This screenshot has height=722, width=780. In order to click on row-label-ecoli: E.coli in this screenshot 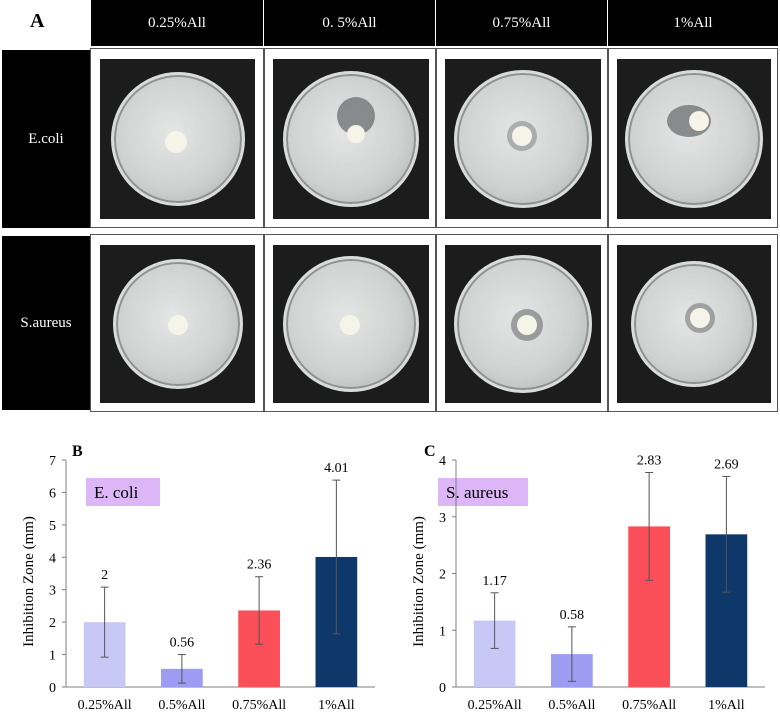, I will do `click(46, 139)`.